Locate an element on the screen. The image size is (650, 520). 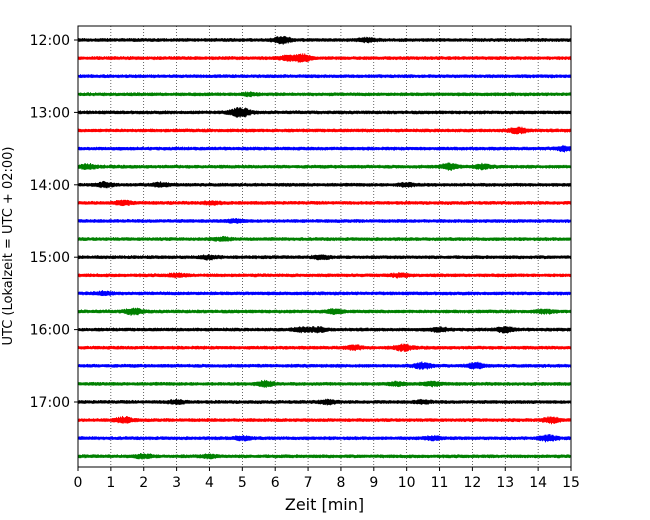
y-axis-ticks: 12:00 13:00 14:00 15:00 16:00 17:00 is located at coordinates (54, 222).